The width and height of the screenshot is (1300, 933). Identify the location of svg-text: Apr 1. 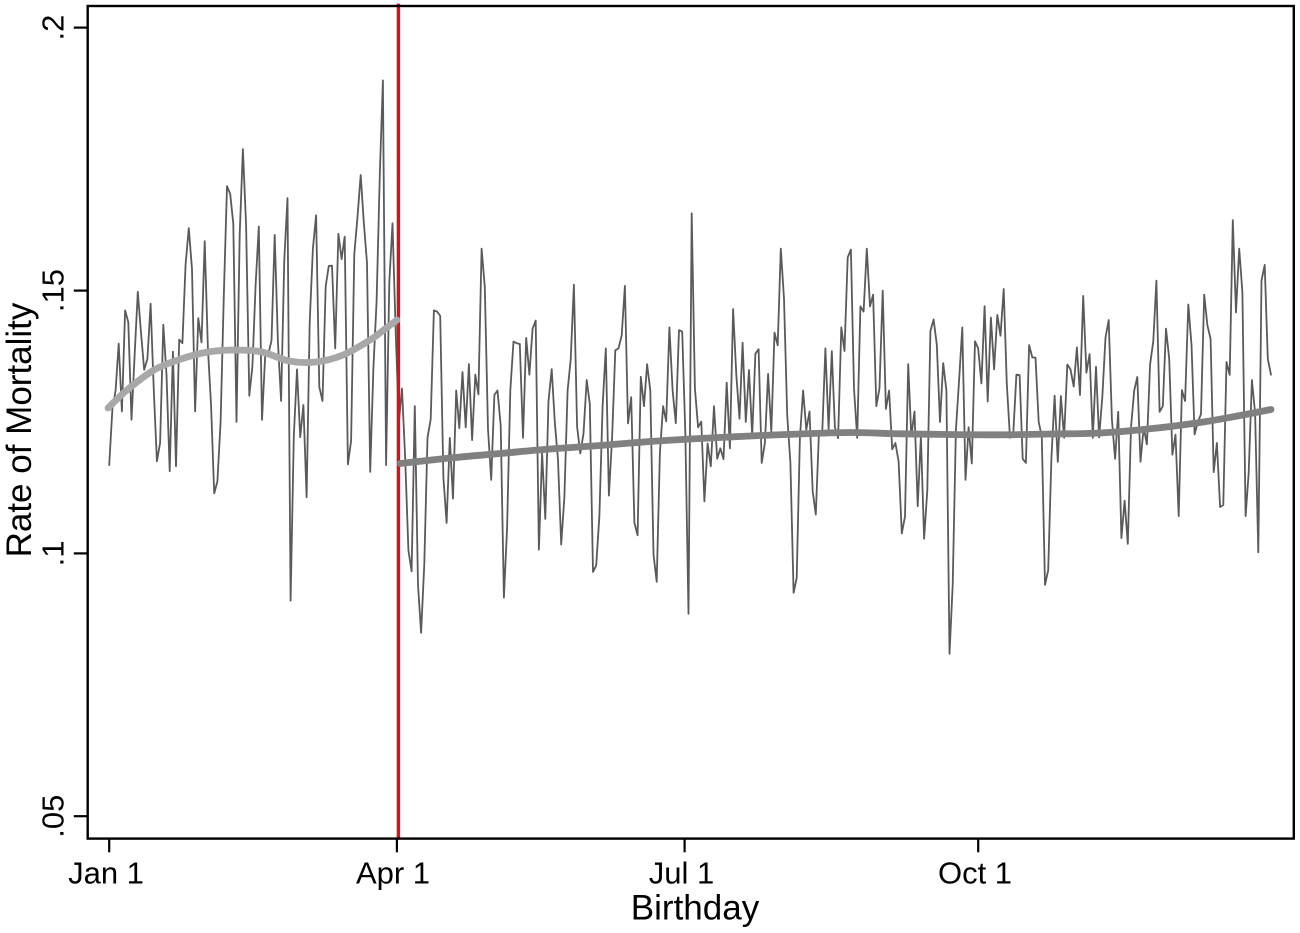
(393, 873).